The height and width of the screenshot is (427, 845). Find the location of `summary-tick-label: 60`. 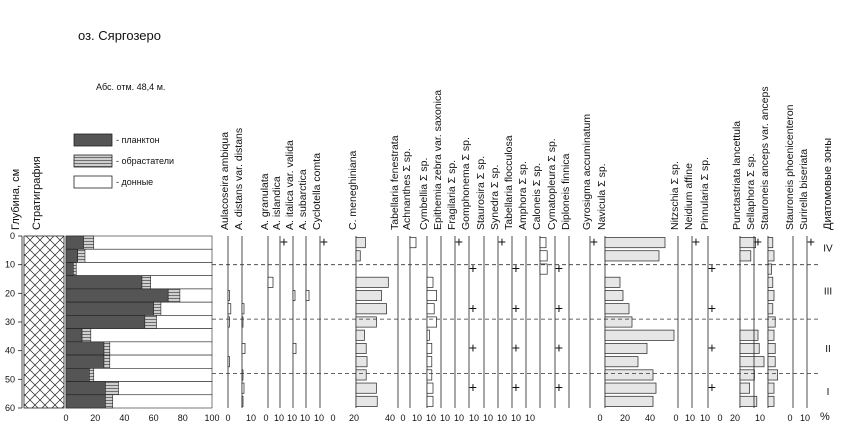

summary-tick-label: 60 is located at coordinates (154, 418).